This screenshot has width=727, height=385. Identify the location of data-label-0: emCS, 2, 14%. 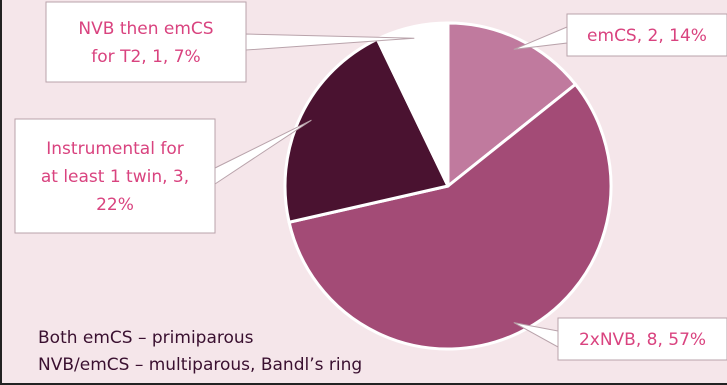
(620, 35).